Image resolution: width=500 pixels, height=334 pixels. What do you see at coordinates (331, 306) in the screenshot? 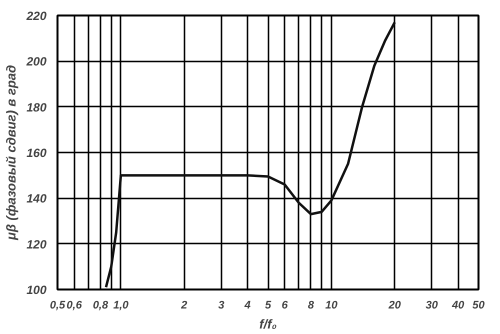
I see `x-tick-label: 10` at bounding box center [331, 306].